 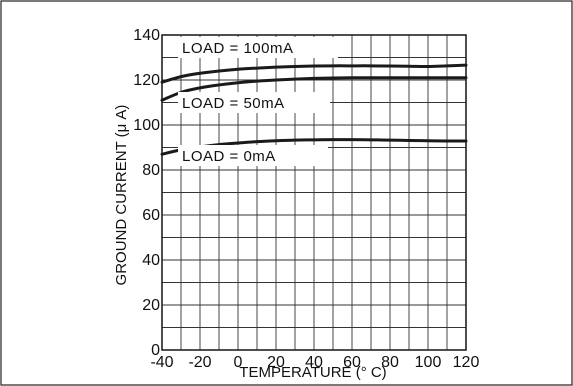 I want to click on x-tick-label: 80, so click(x=390, y=362).